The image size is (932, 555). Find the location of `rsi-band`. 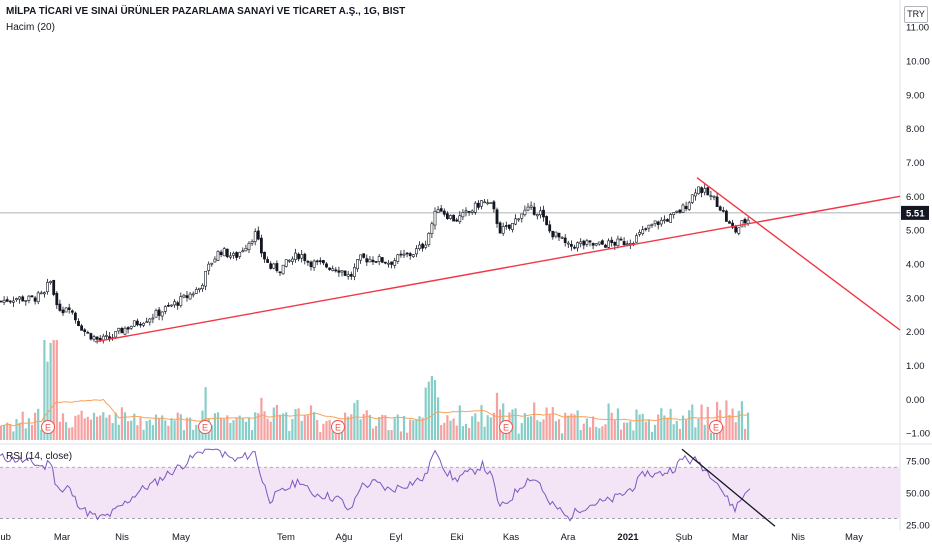

rsi-band is located at coordinates (450, 493).